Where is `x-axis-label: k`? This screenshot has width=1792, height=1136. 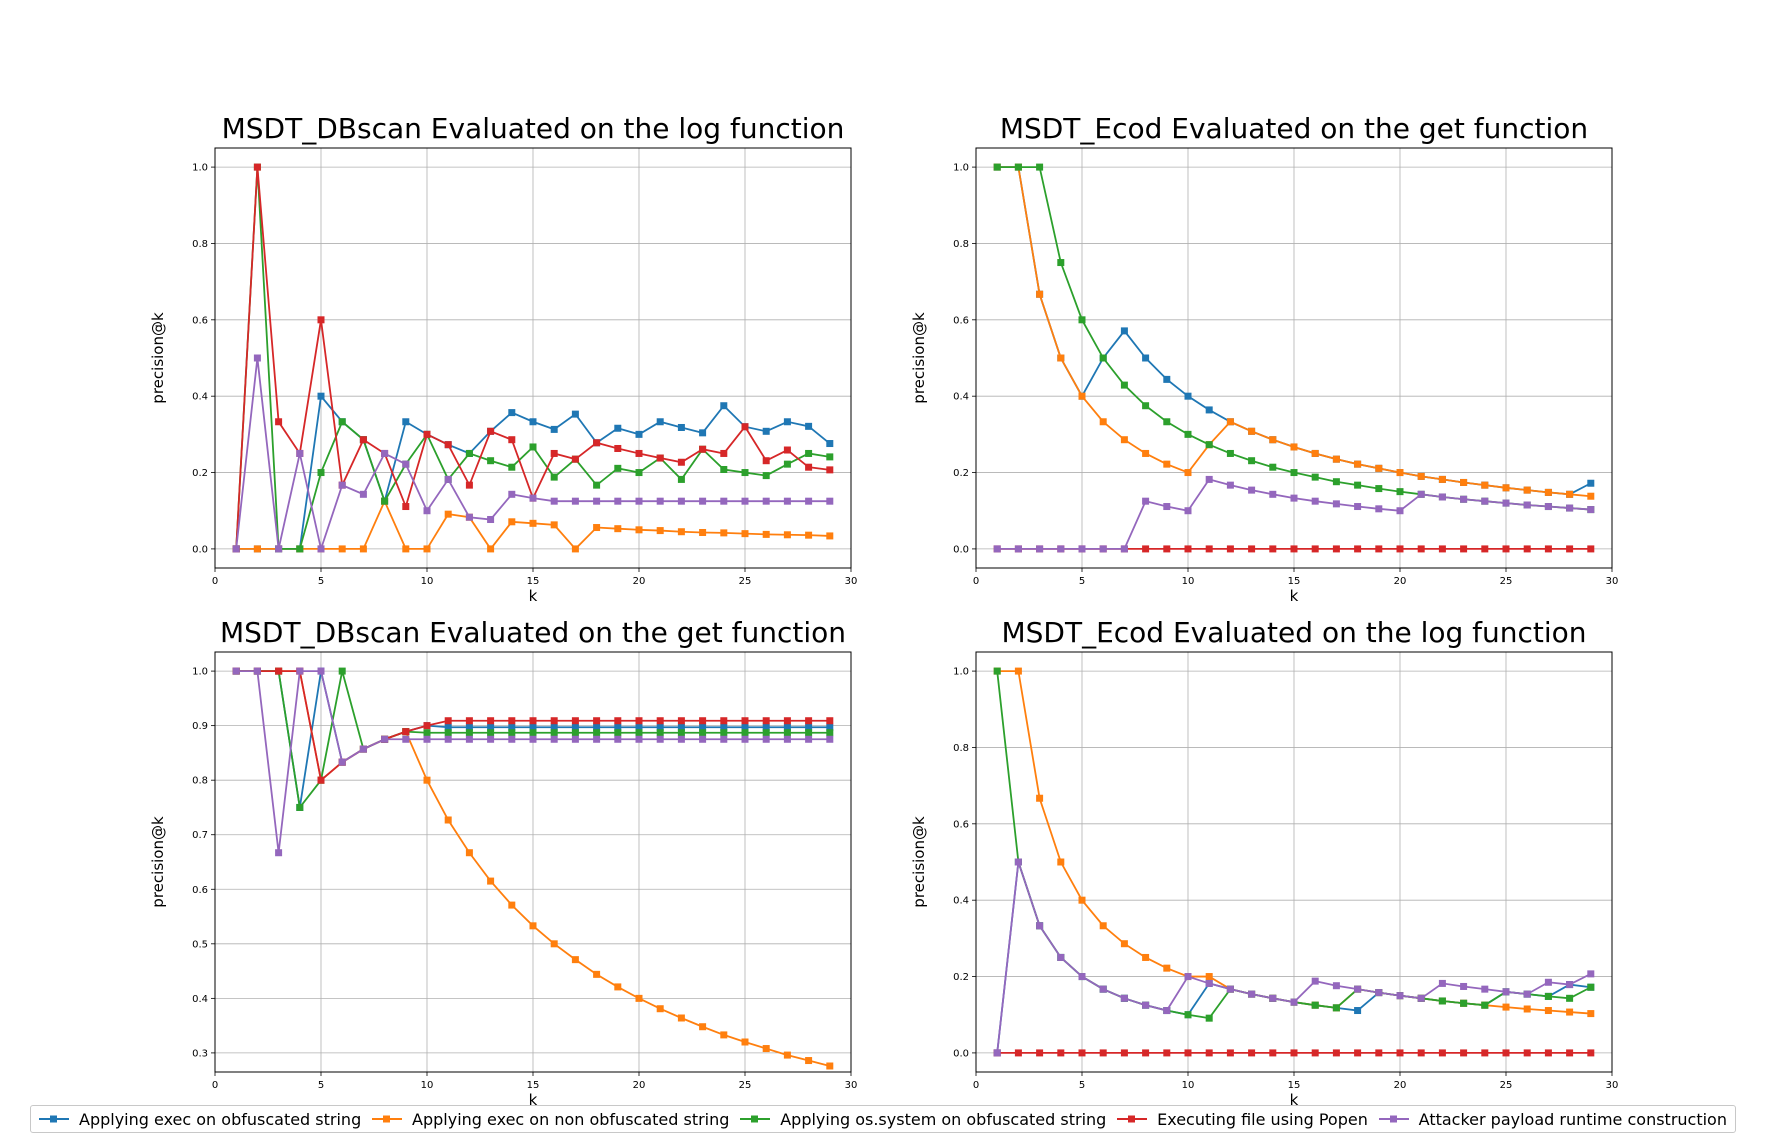
x-axis-label: k is located at coordinates (533, 596).